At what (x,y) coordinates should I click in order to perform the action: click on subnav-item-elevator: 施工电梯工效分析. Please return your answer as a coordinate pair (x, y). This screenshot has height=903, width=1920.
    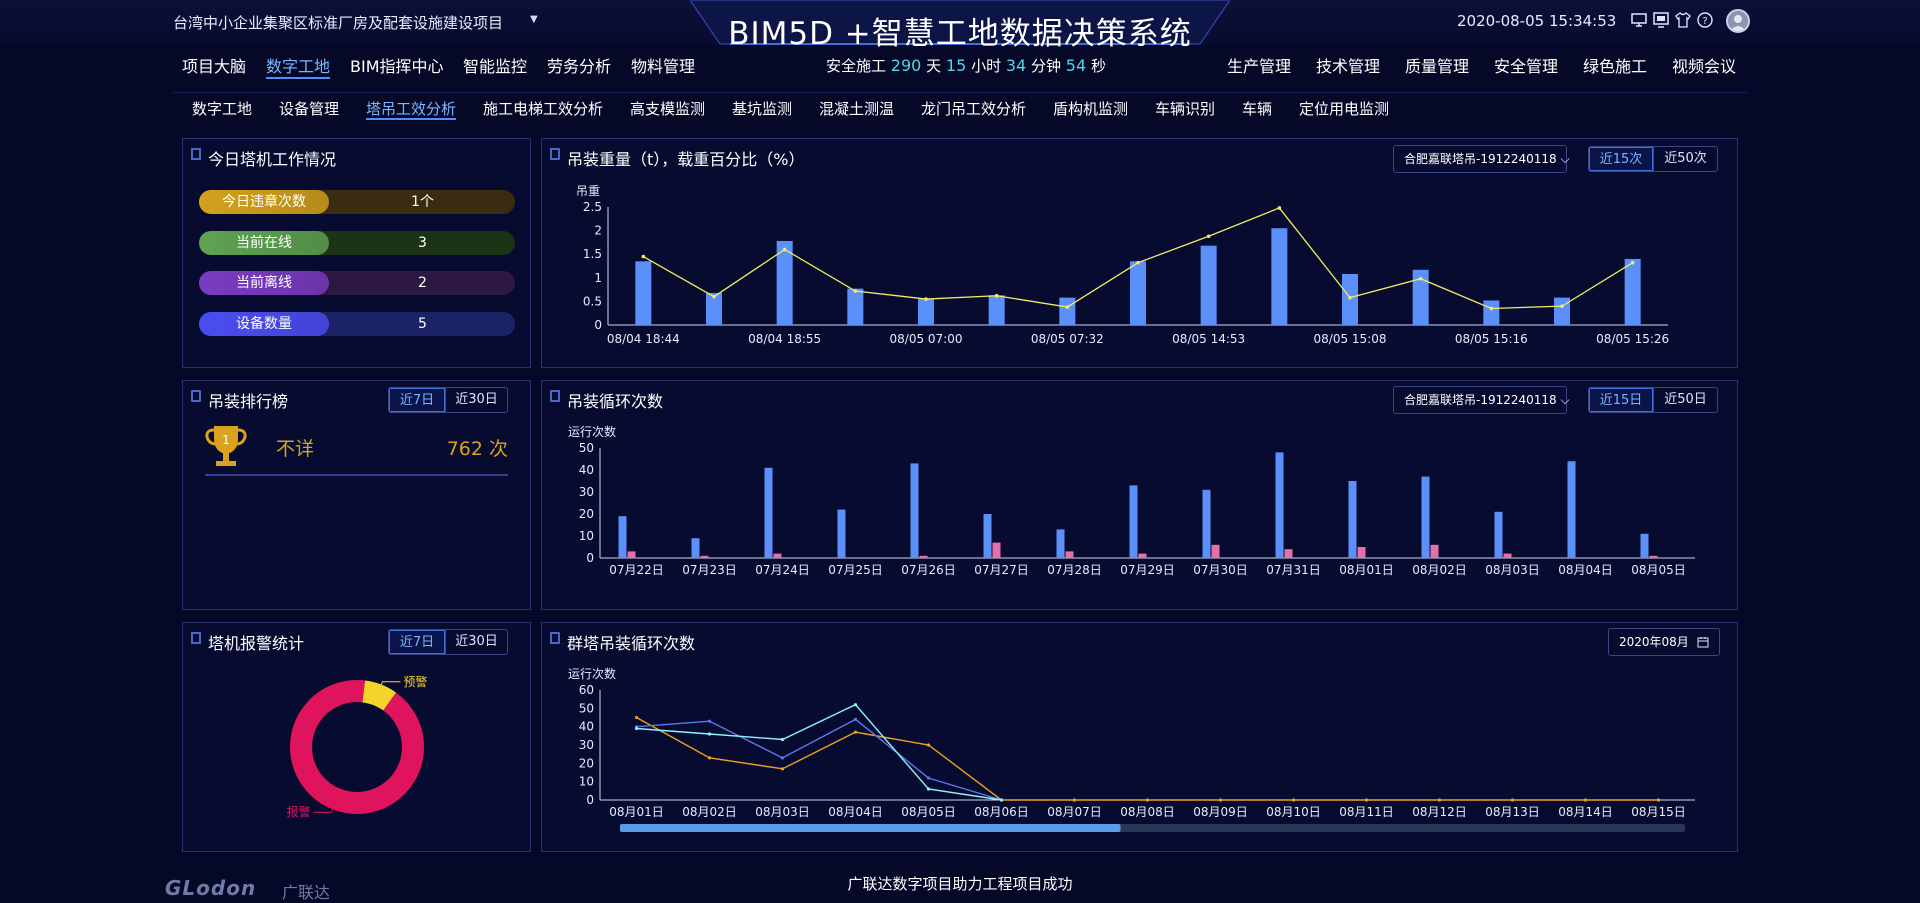
    Looking at the image, I should click on (543, 109).